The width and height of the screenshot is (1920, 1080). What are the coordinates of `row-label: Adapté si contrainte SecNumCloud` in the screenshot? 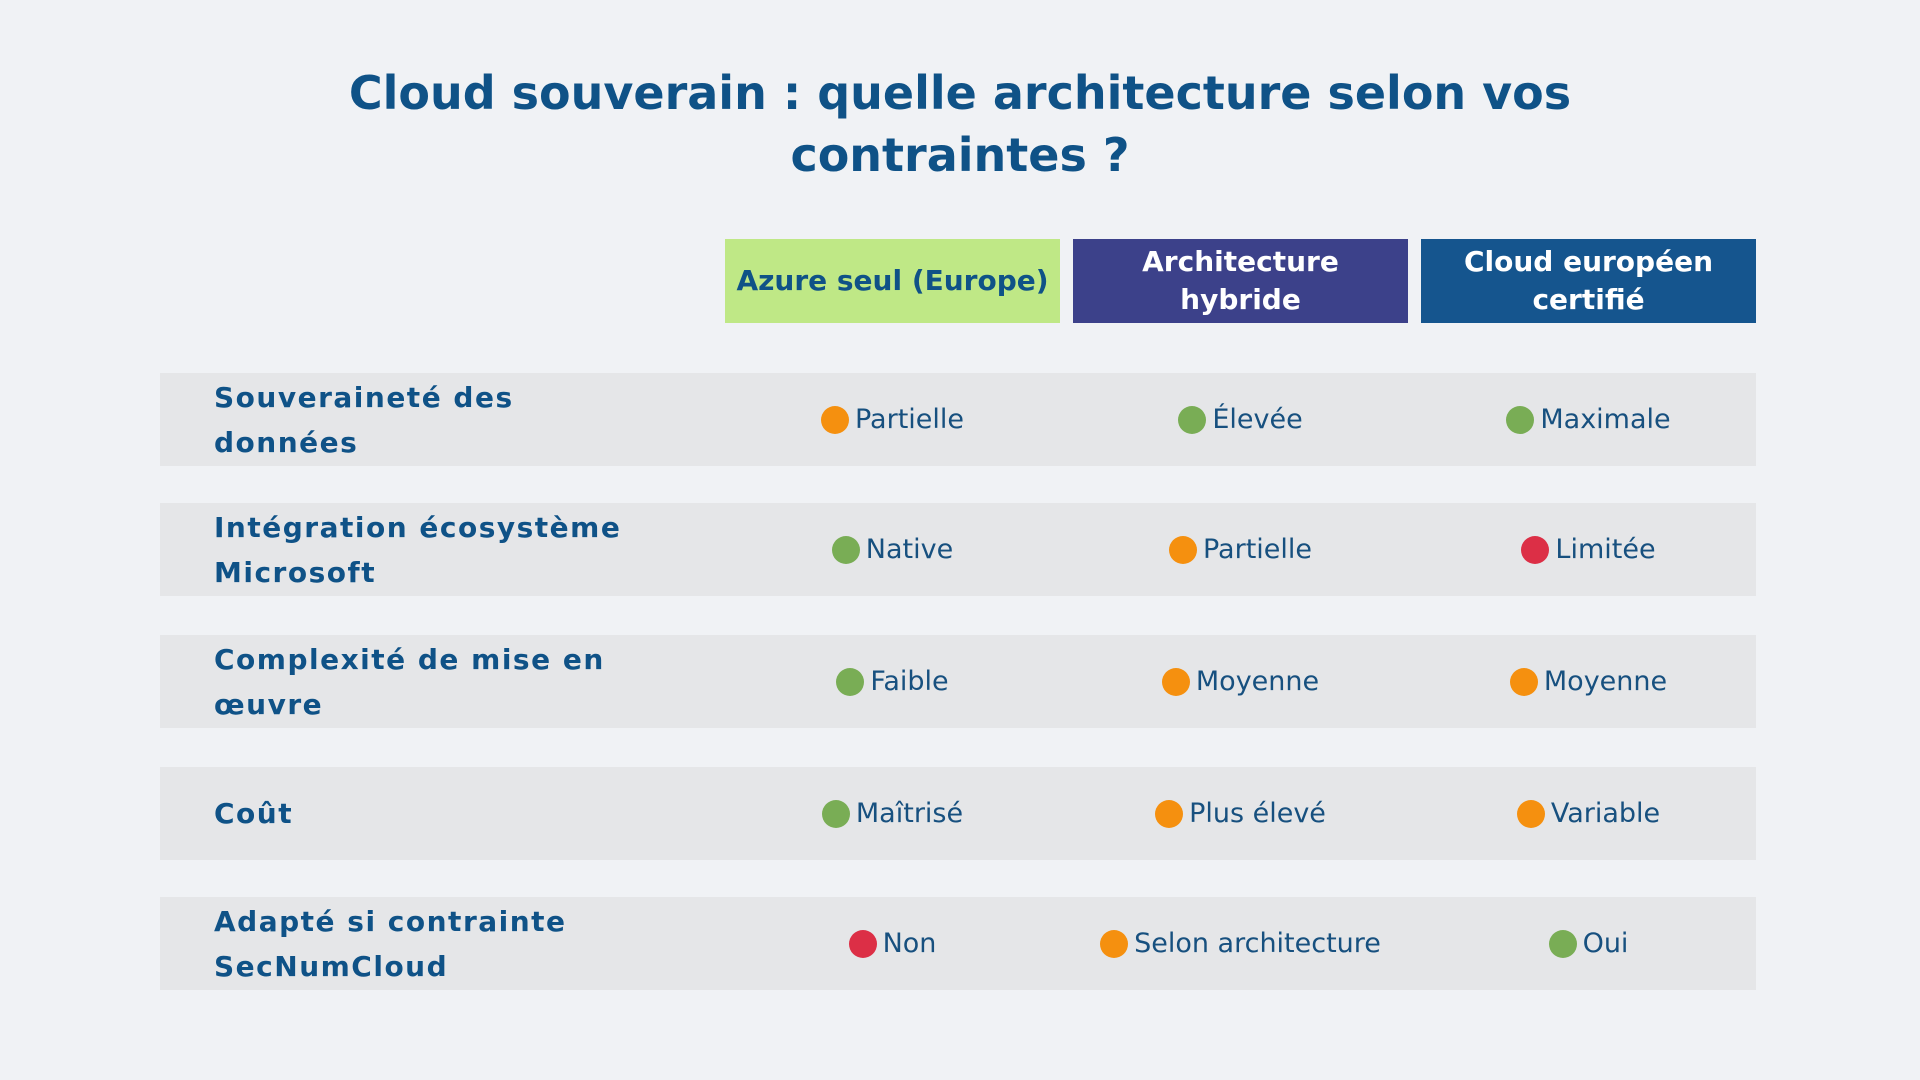 It's located at (390, 943).